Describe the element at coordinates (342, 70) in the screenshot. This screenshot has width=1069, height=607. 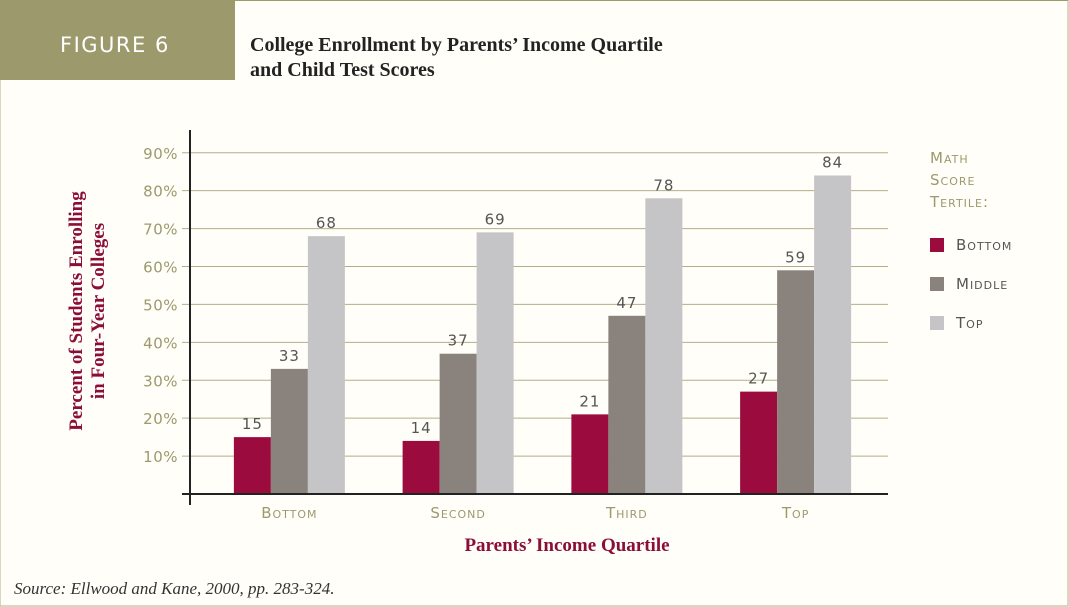
I see `chart-title: and Child Test Scores` at that location.